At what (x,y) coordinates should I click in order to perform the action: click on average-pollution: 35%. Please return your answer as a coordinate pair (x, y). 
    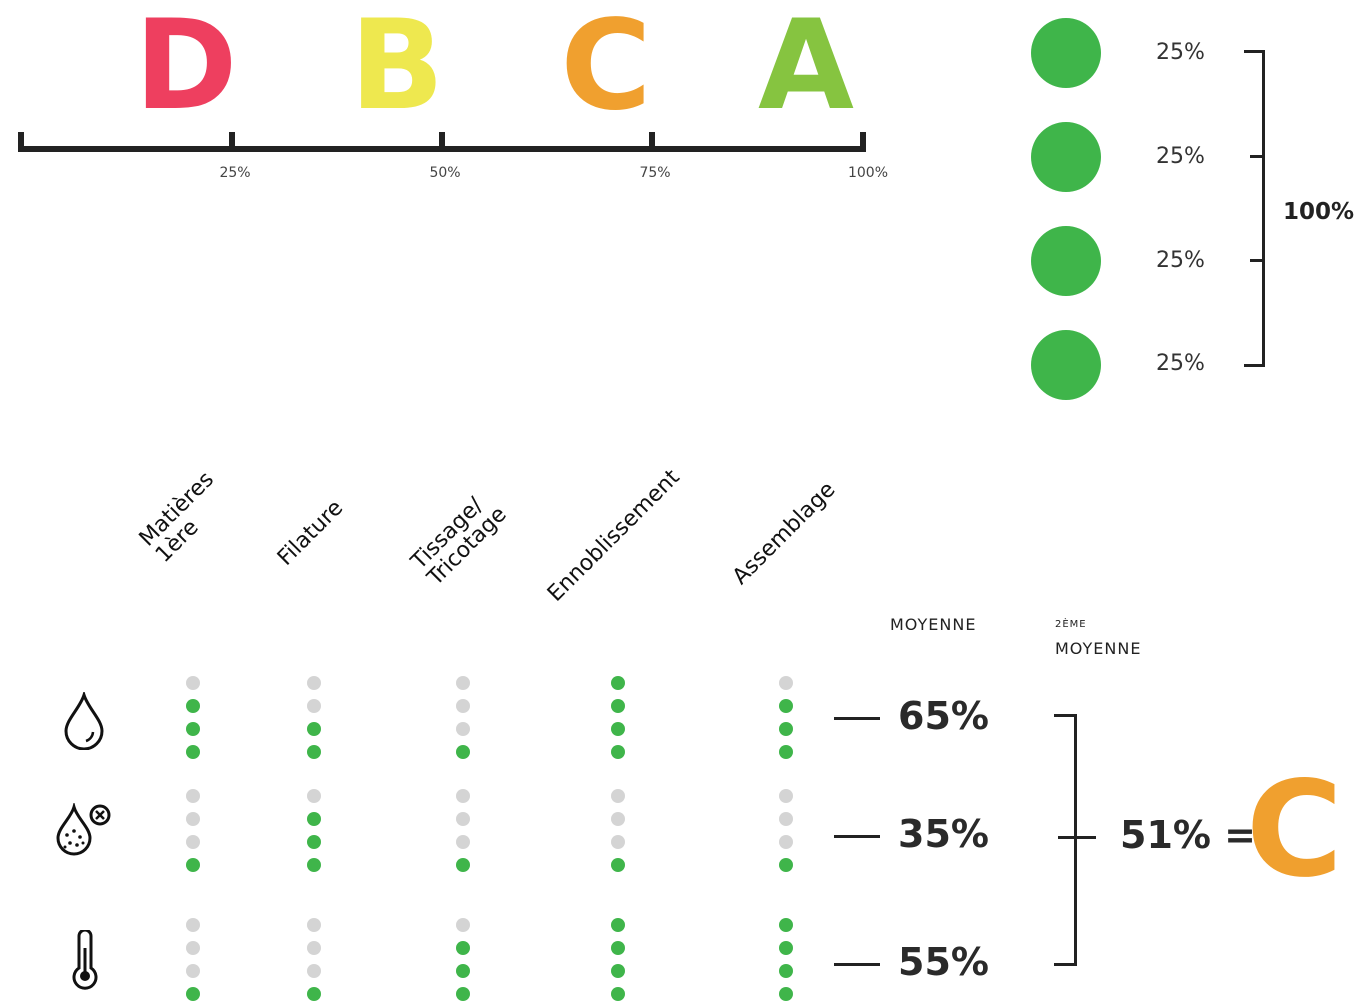
    Looking at the image, I should click on (943, 834).